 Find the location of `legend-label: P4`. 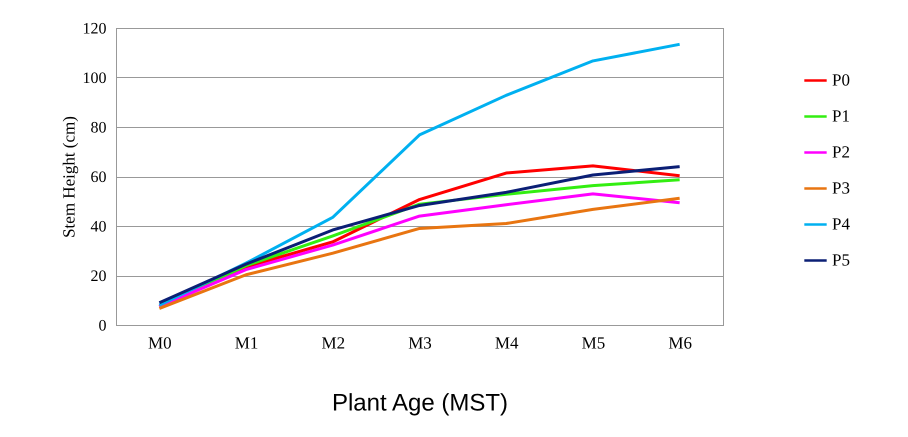

legend-label: P4 is located at coordinates (841, 224).